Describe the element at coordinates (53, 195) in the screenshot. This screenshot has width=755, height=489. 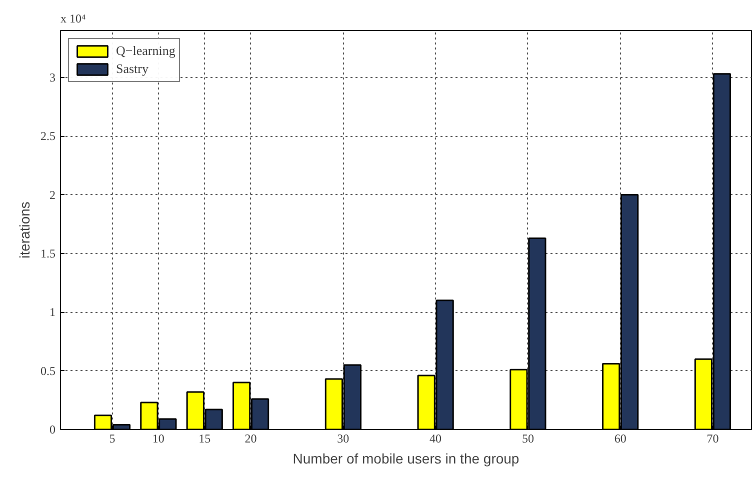
I see `y-tick-label: 2` at that location.